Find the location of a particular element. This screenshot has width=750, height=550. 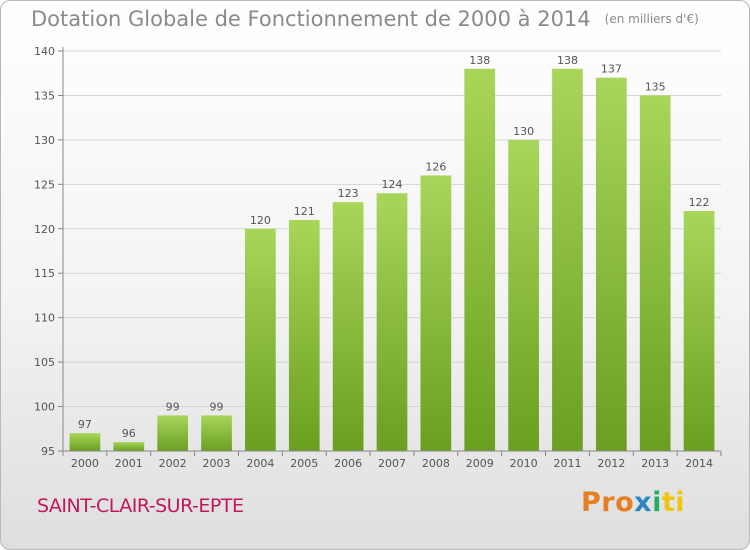

y-tick-label: 115 is located at coordinates (44, 273).